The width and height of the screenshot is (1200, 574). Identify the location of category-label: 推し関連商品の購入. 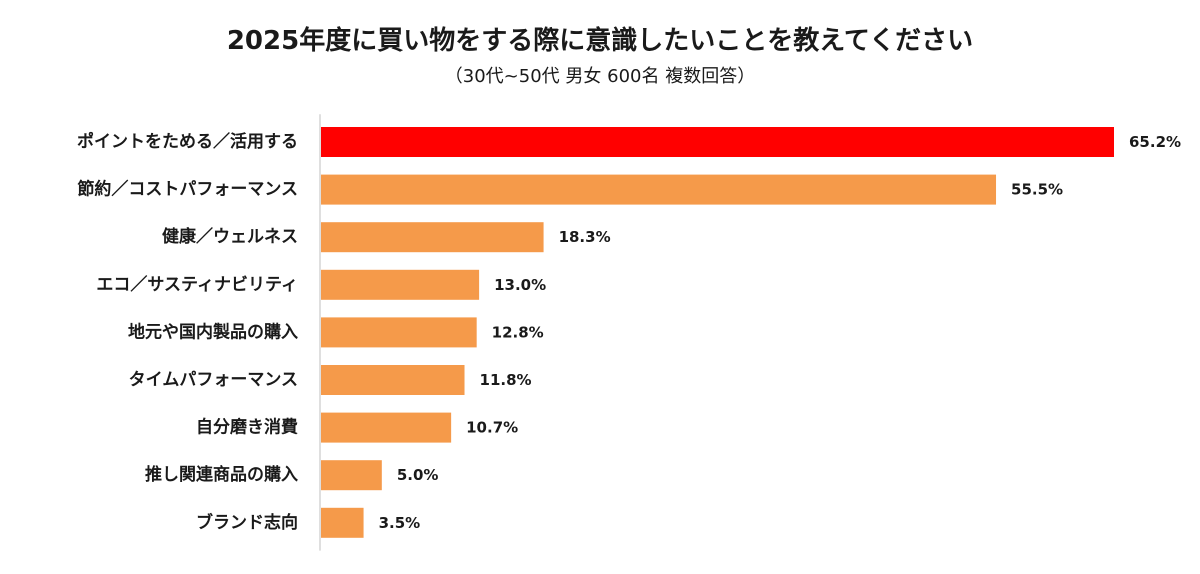
(221, 474).